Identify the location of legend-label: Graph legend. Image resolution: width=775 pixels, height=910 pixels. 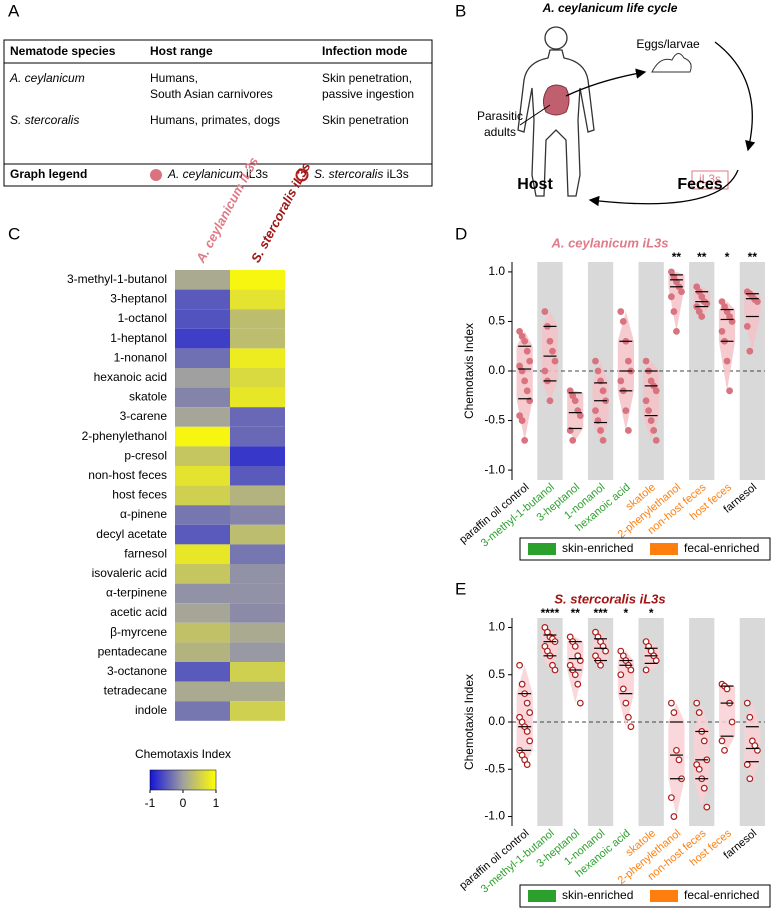
(48, 174).